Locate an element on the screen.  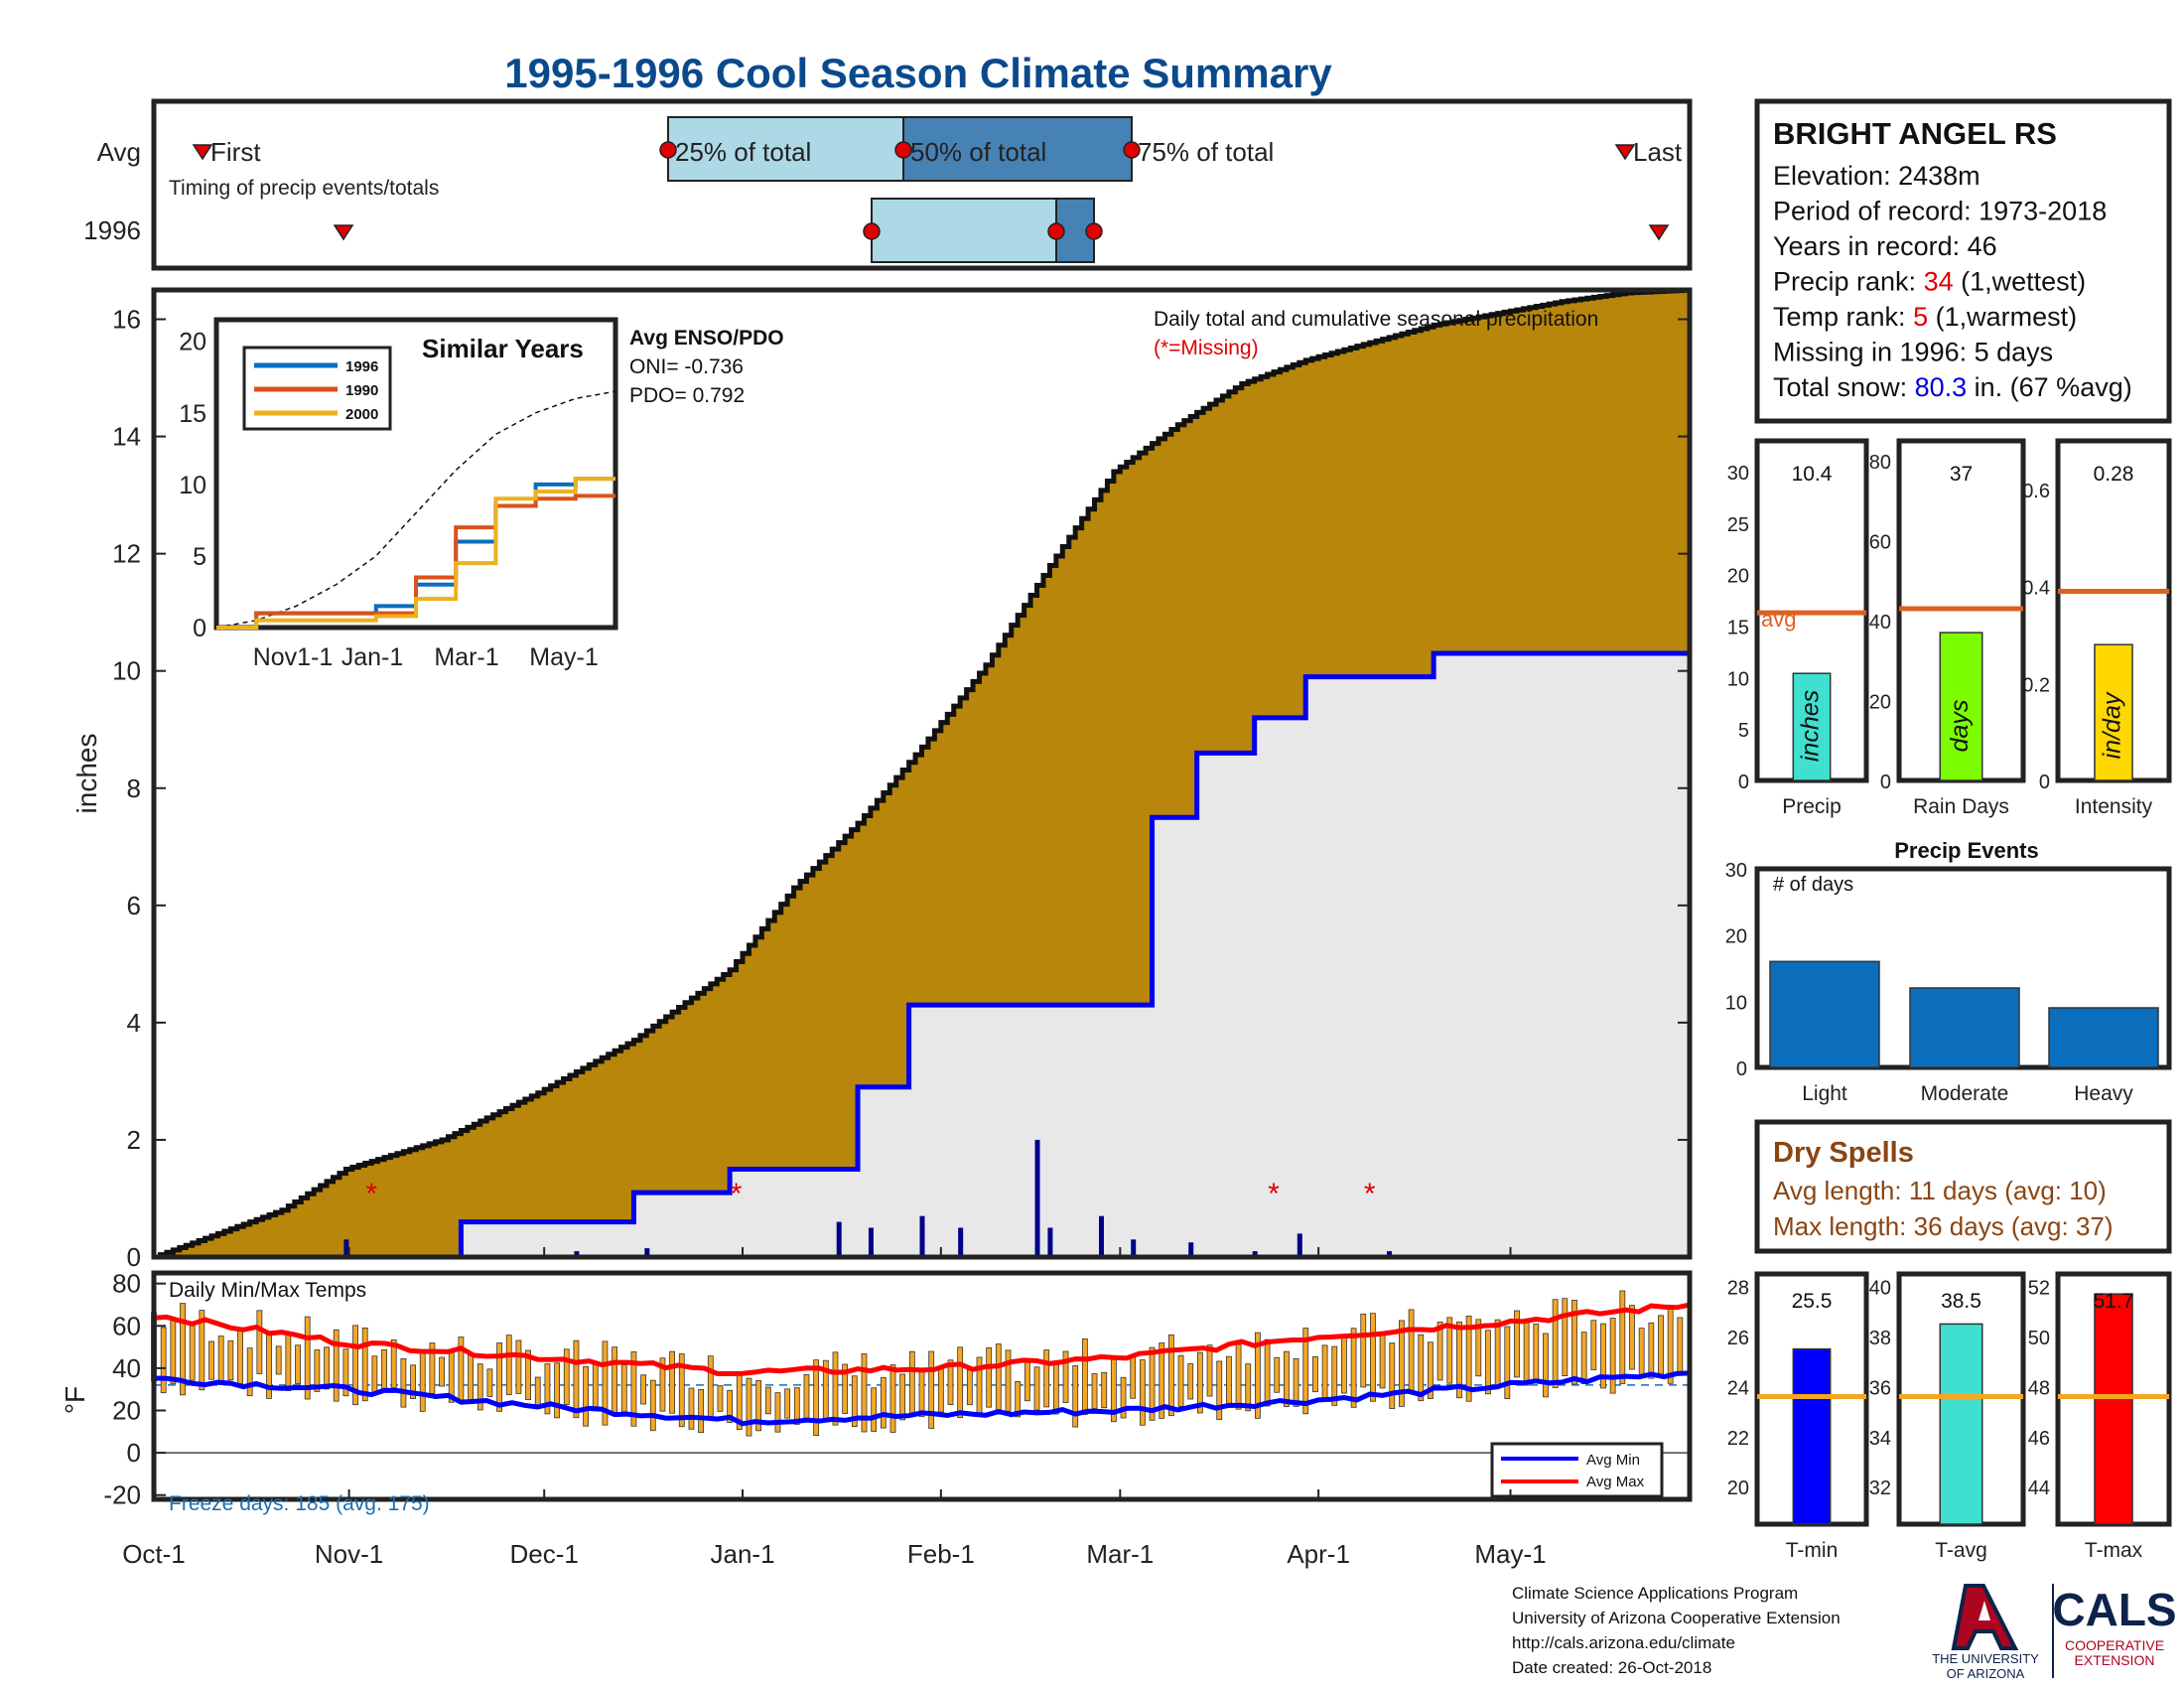
summary-y-tick: 5 is located at coordinates (1743, 731).